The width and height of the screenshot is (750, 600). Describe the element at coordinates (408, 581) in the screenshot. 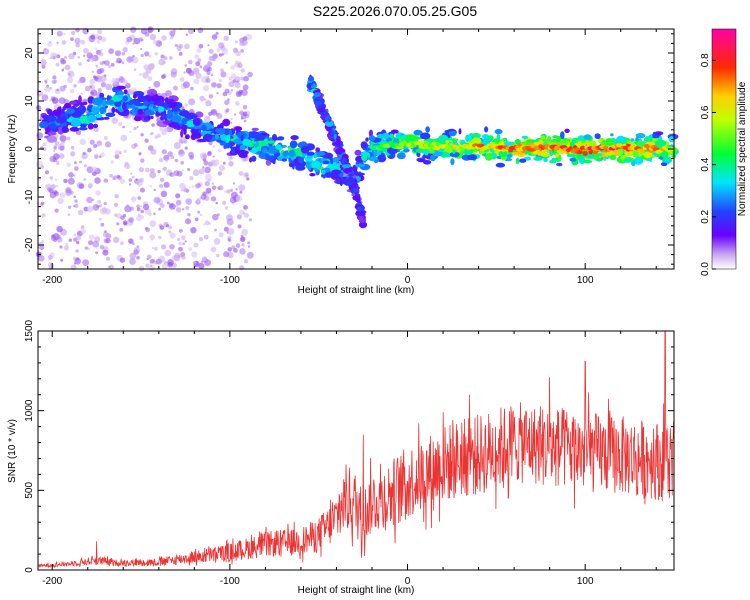

I see `x-tick-label: 0` at that location.